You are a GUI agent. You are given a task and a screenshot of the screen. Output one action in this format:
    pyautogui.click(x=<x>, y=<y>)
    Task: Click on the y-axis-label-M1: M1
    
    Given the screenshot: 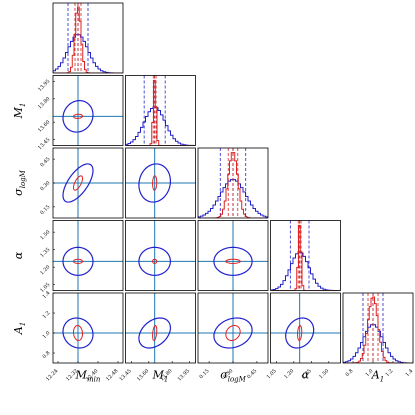 What is the action you would take?
    pyautogui.click(x=19, y=111)
    